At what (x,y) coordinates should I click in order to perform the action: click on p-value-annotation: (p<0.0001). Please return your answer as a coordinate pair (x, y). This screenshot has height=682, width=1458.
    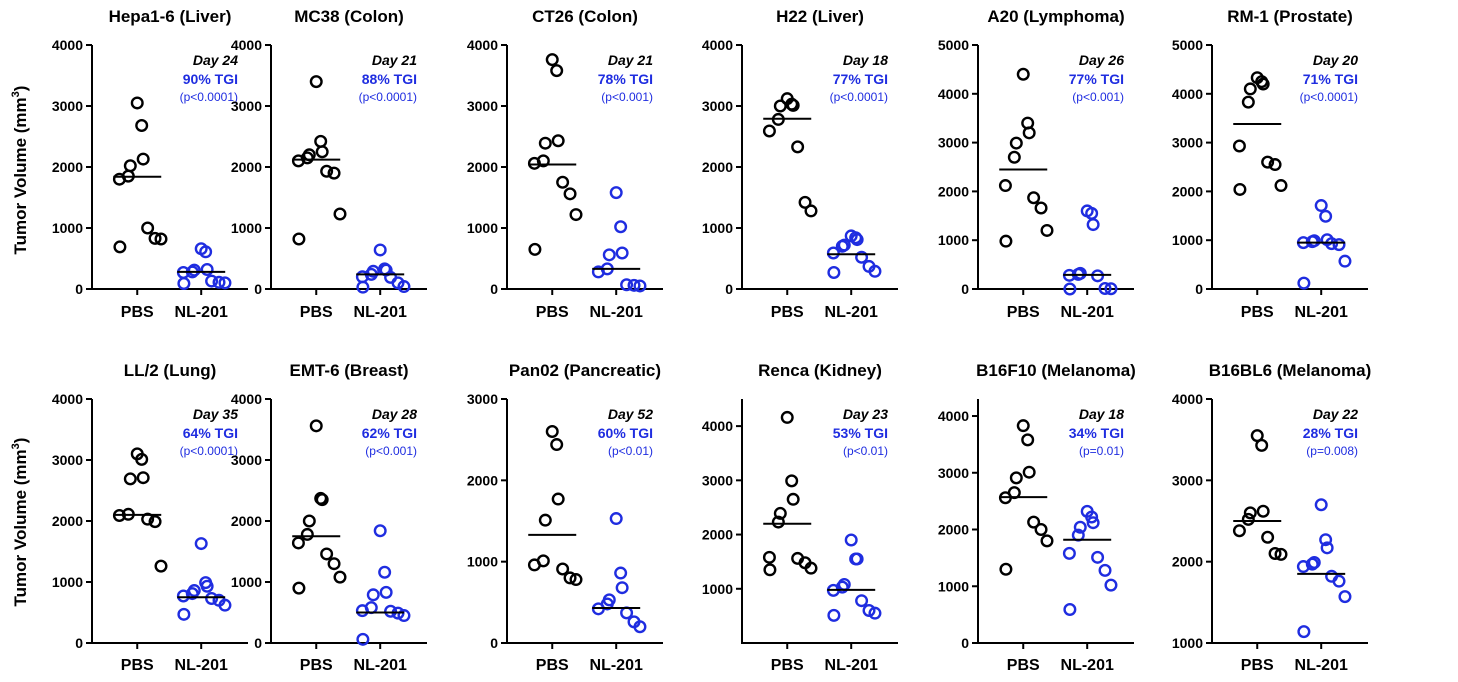
    Looking at the image, I should click on (859, 97).